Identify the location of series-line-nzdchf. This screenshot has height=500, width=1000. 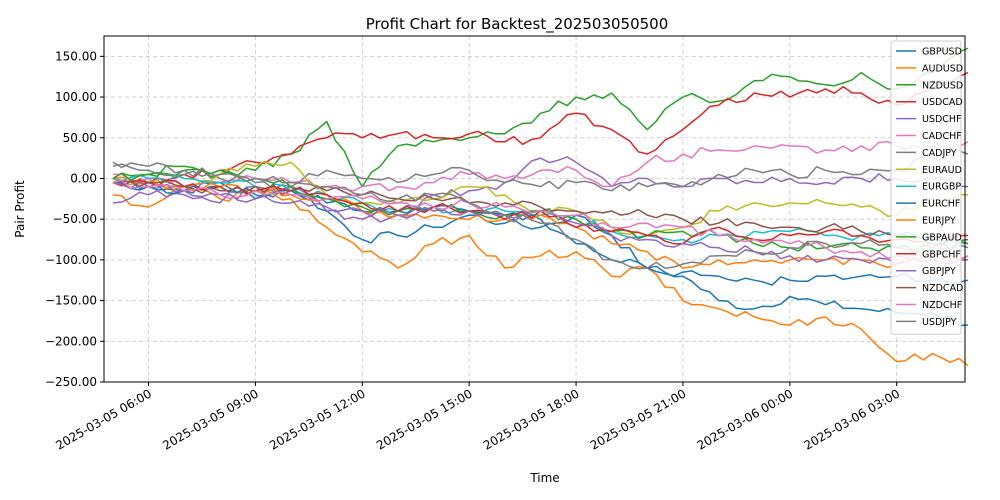
(540, 221).